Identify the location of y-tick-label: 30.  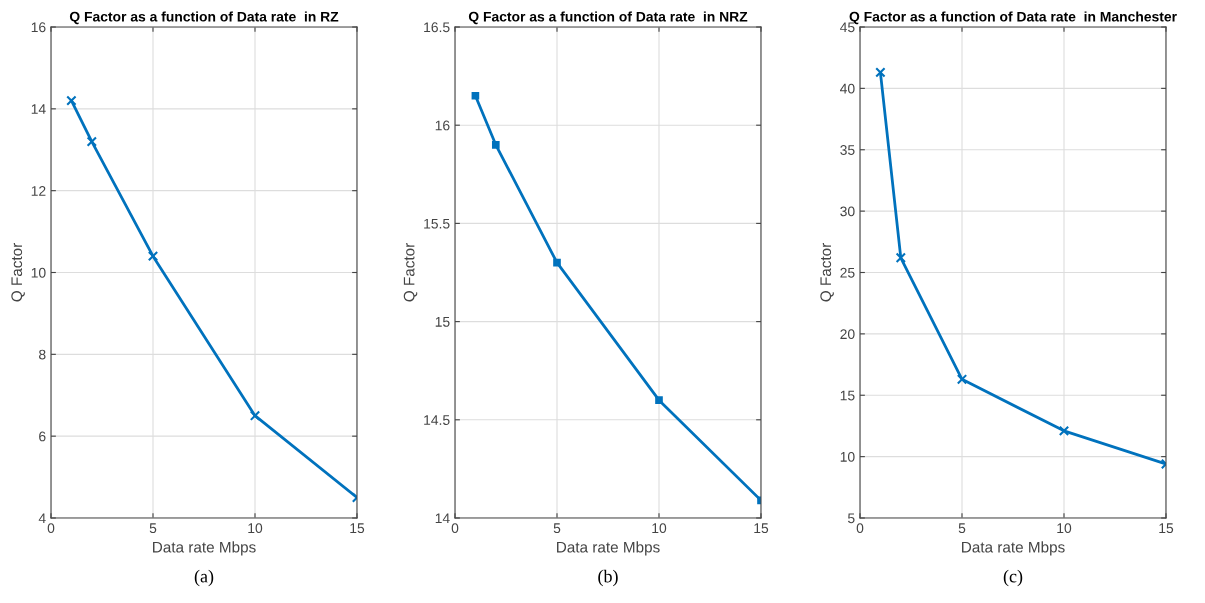
(847, 211).